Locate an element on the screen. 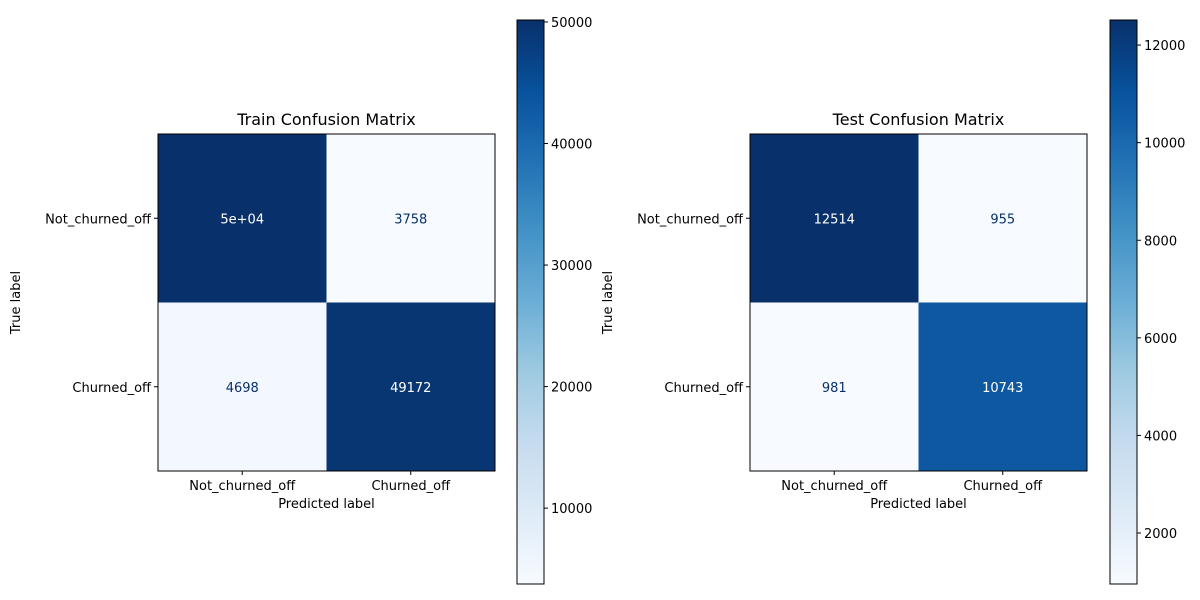  cell-value-label: 3758 is located at coordinates (410, 219).